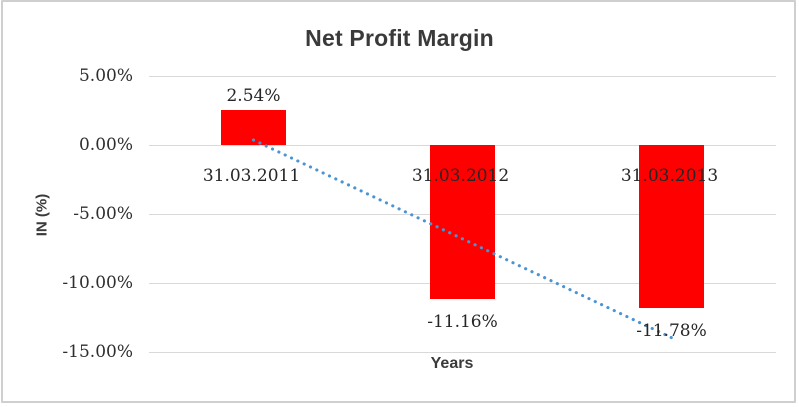  What do you see at coordinates (103, 214) in the screenshot?
I see `y-tick-label: -5.00%` at bounding box center [103, 214].